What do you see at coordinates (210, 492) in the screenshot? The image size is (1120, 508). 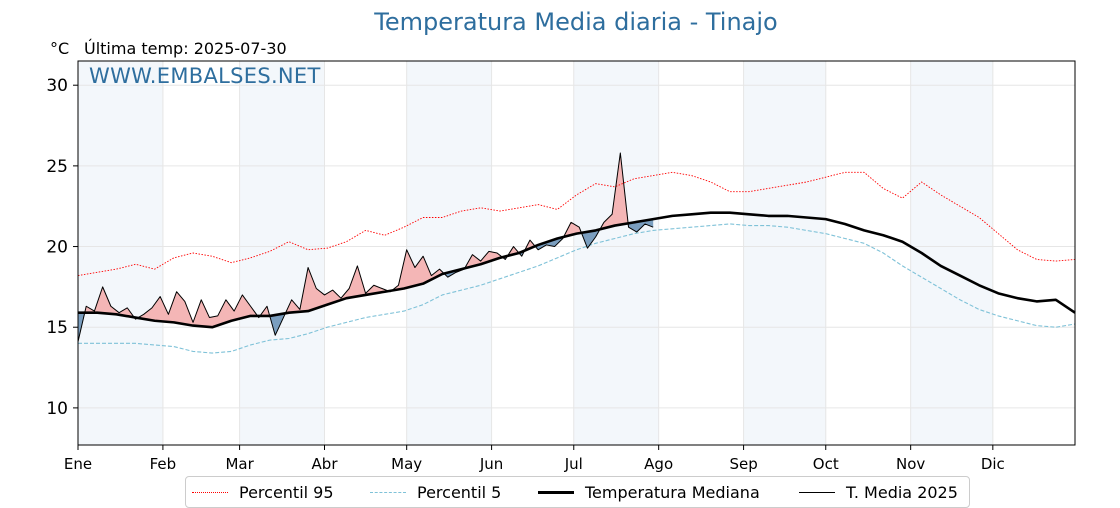 I see `legend-swatch-p95` at bounding box center [210, 492].